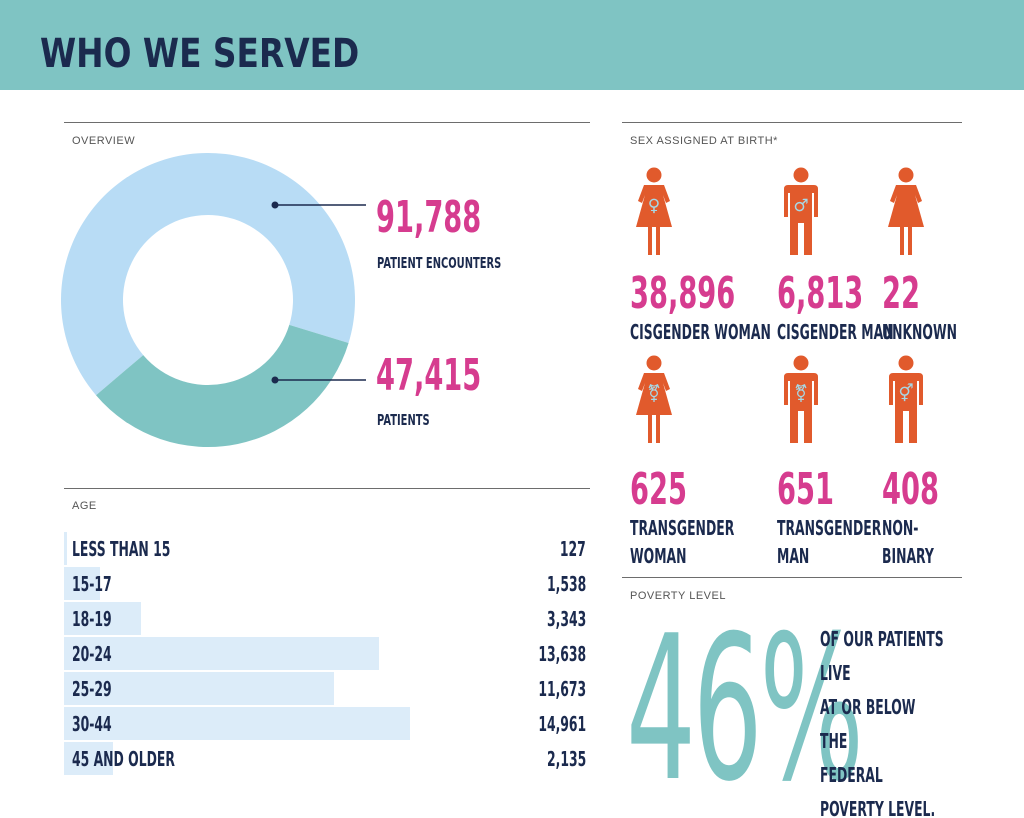 This screenshot has height=818, width=1024. What do you see at coordinates (200, 54) in the screenshot?
I see `page-title: WHO WE SERVED` at bounding box center [200, 54].